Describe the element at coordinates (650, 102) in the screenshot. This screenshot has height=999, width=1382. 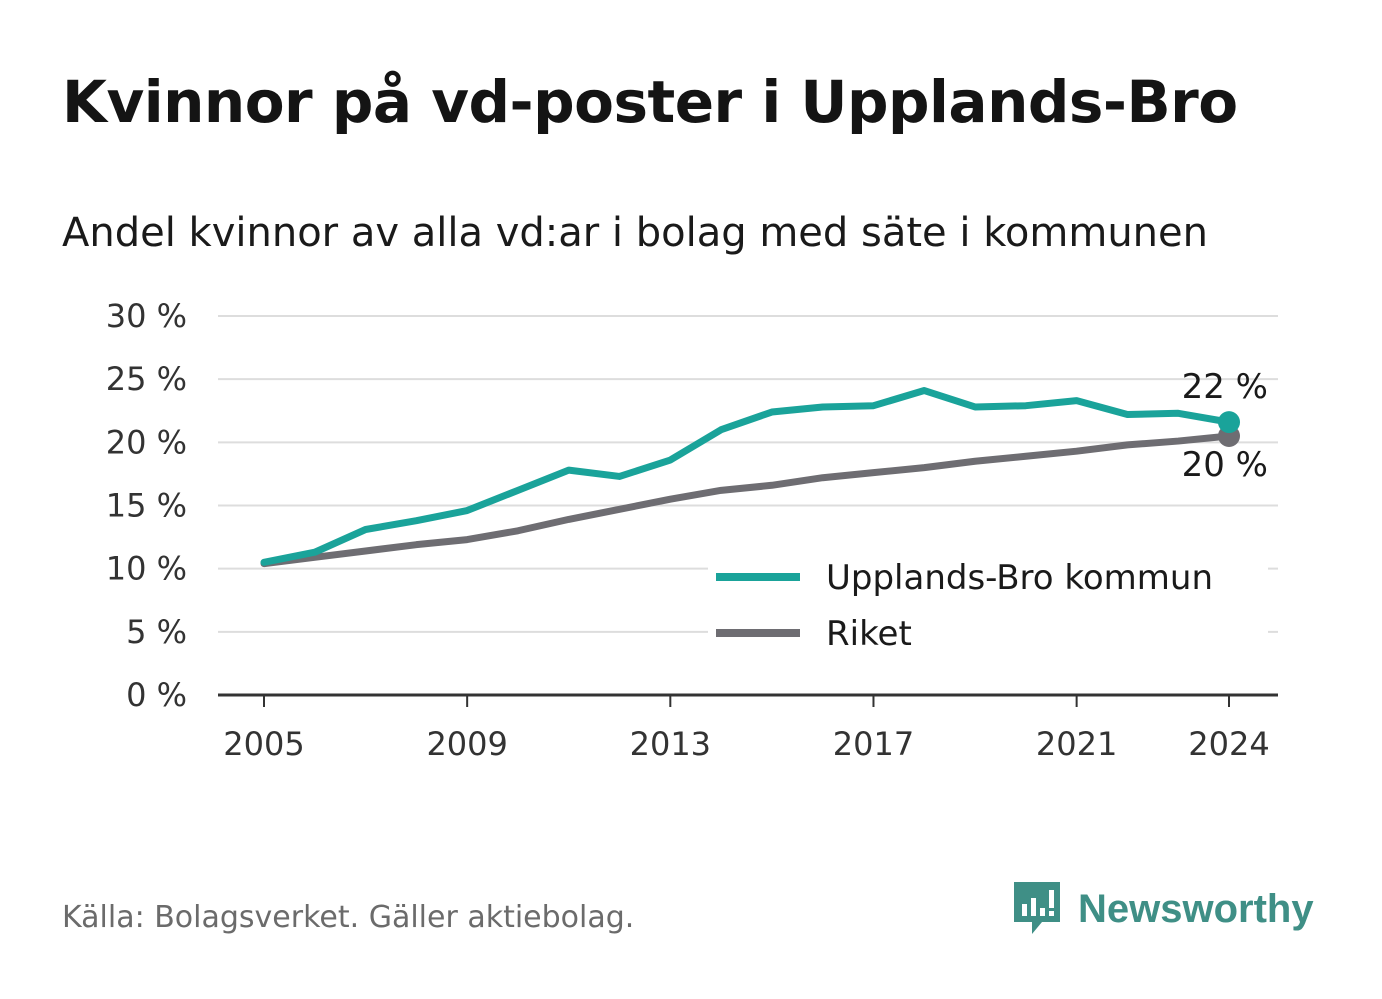
I see `chart-title: Kvinnor på vd-poster i Upplands-Bro` at that location.